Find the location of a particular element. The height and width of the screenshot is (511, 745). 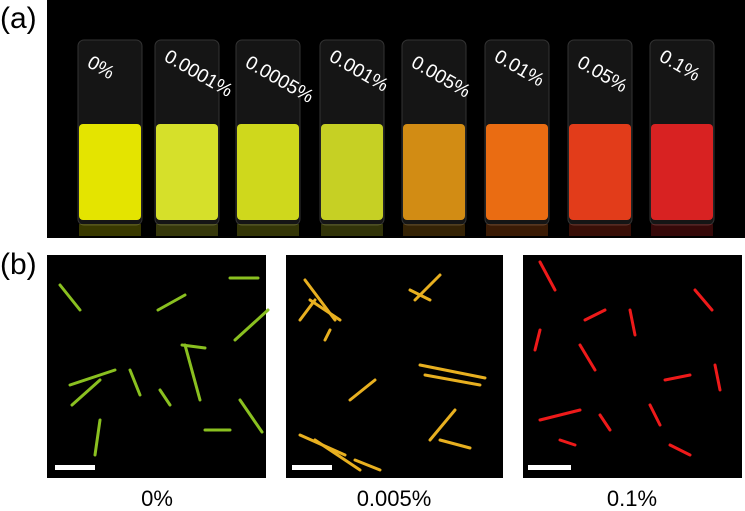

panel-label: (a) is located at coordinates (18, 18).